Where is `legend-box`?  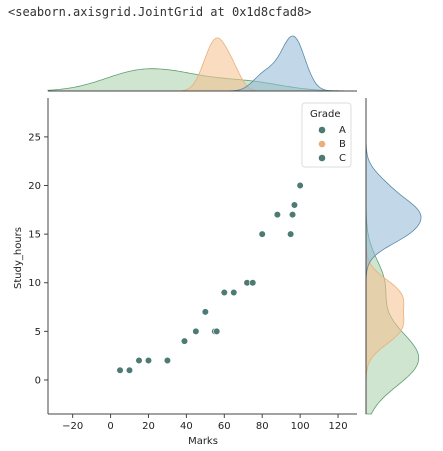 legend-box is located at coordinates (326, 135).